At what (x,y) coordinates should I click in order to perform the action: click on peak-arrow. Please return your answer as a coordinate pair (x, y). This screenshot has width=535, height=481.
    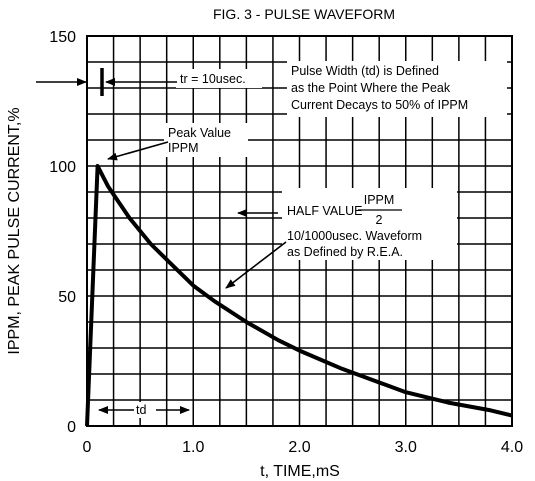
    Looking at the image, I should click on (138, 151).